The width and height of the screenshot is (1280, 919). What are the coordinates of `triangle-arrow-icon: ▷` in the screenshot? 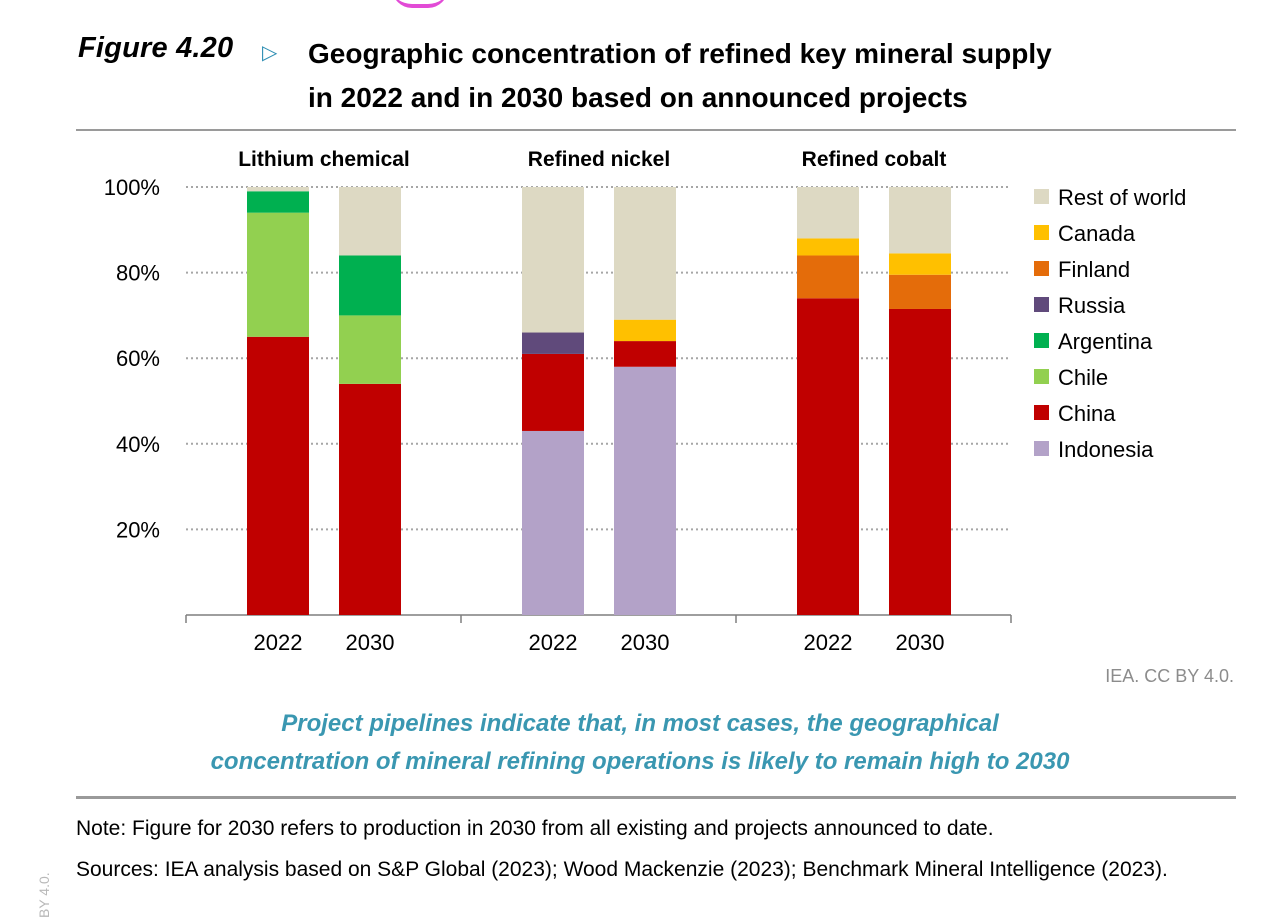 It's located at (270, 53).